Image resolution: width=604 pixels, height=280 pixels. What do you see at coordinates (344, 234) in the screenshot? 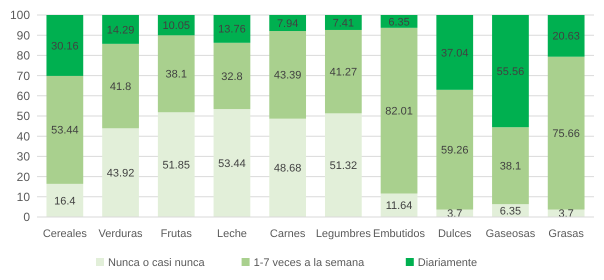
I see `x-tick-label: Legumbres` at bounding box center [344, 234].